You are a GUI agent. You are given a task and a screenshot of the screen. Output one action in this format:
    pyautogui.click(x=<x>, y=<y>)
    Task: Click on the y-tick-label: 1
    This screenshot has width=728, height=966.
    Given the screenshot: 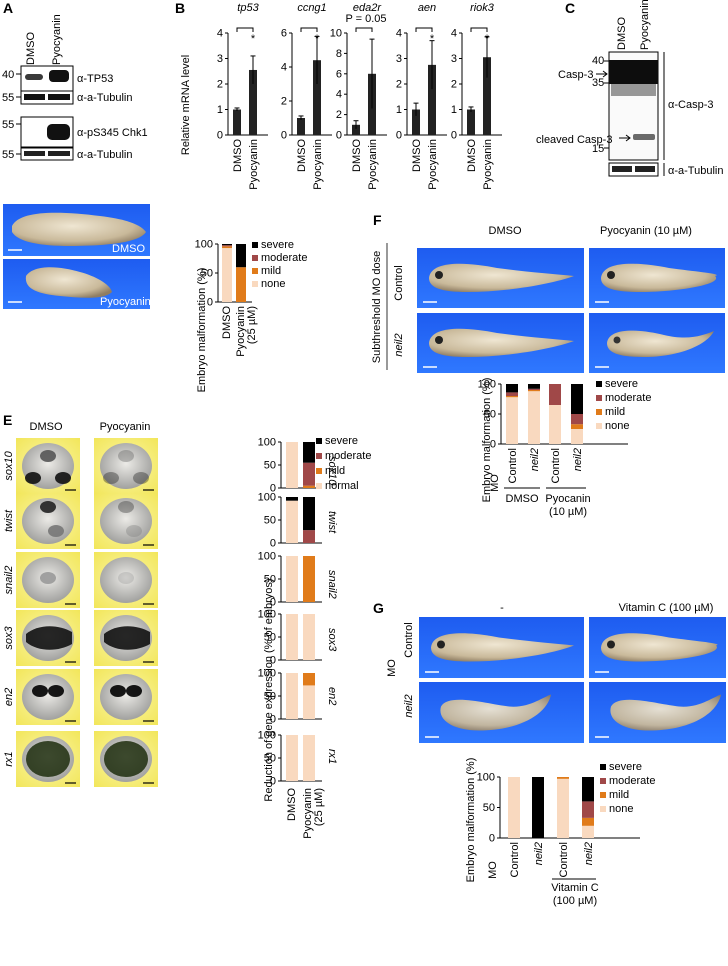 What is the action you would take?
    pyautogui.click(x=454, y=110)
    